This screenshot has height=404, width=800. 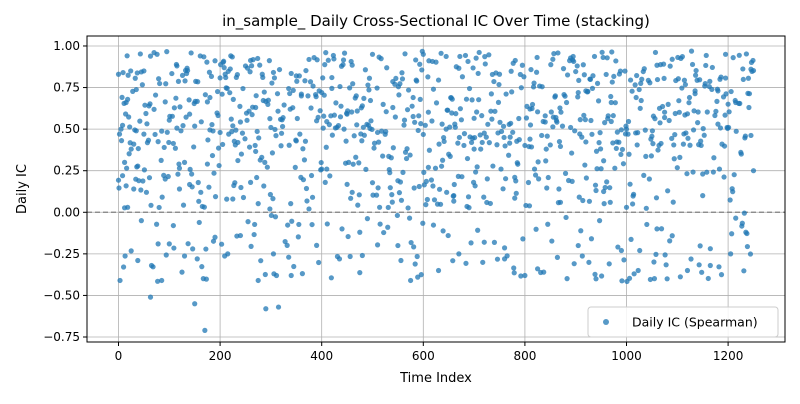 I want to click on legend: Daily IC (Spearman), so click(x=683, y=322).